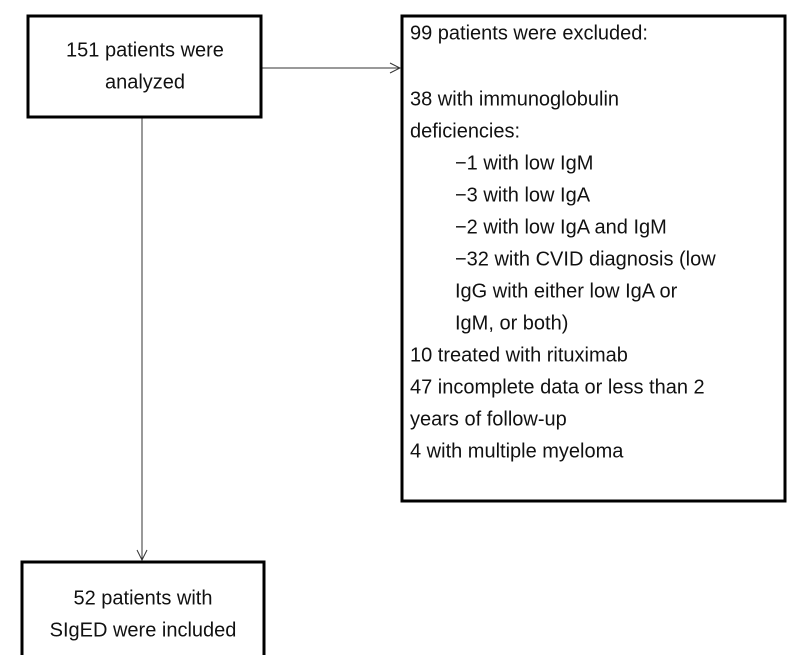 This screenshot has width=792, height=655. Describe the element at coordinates (517, 451) in the screenshot. I see `node-text: 4 with multiple myeloma` at that location.